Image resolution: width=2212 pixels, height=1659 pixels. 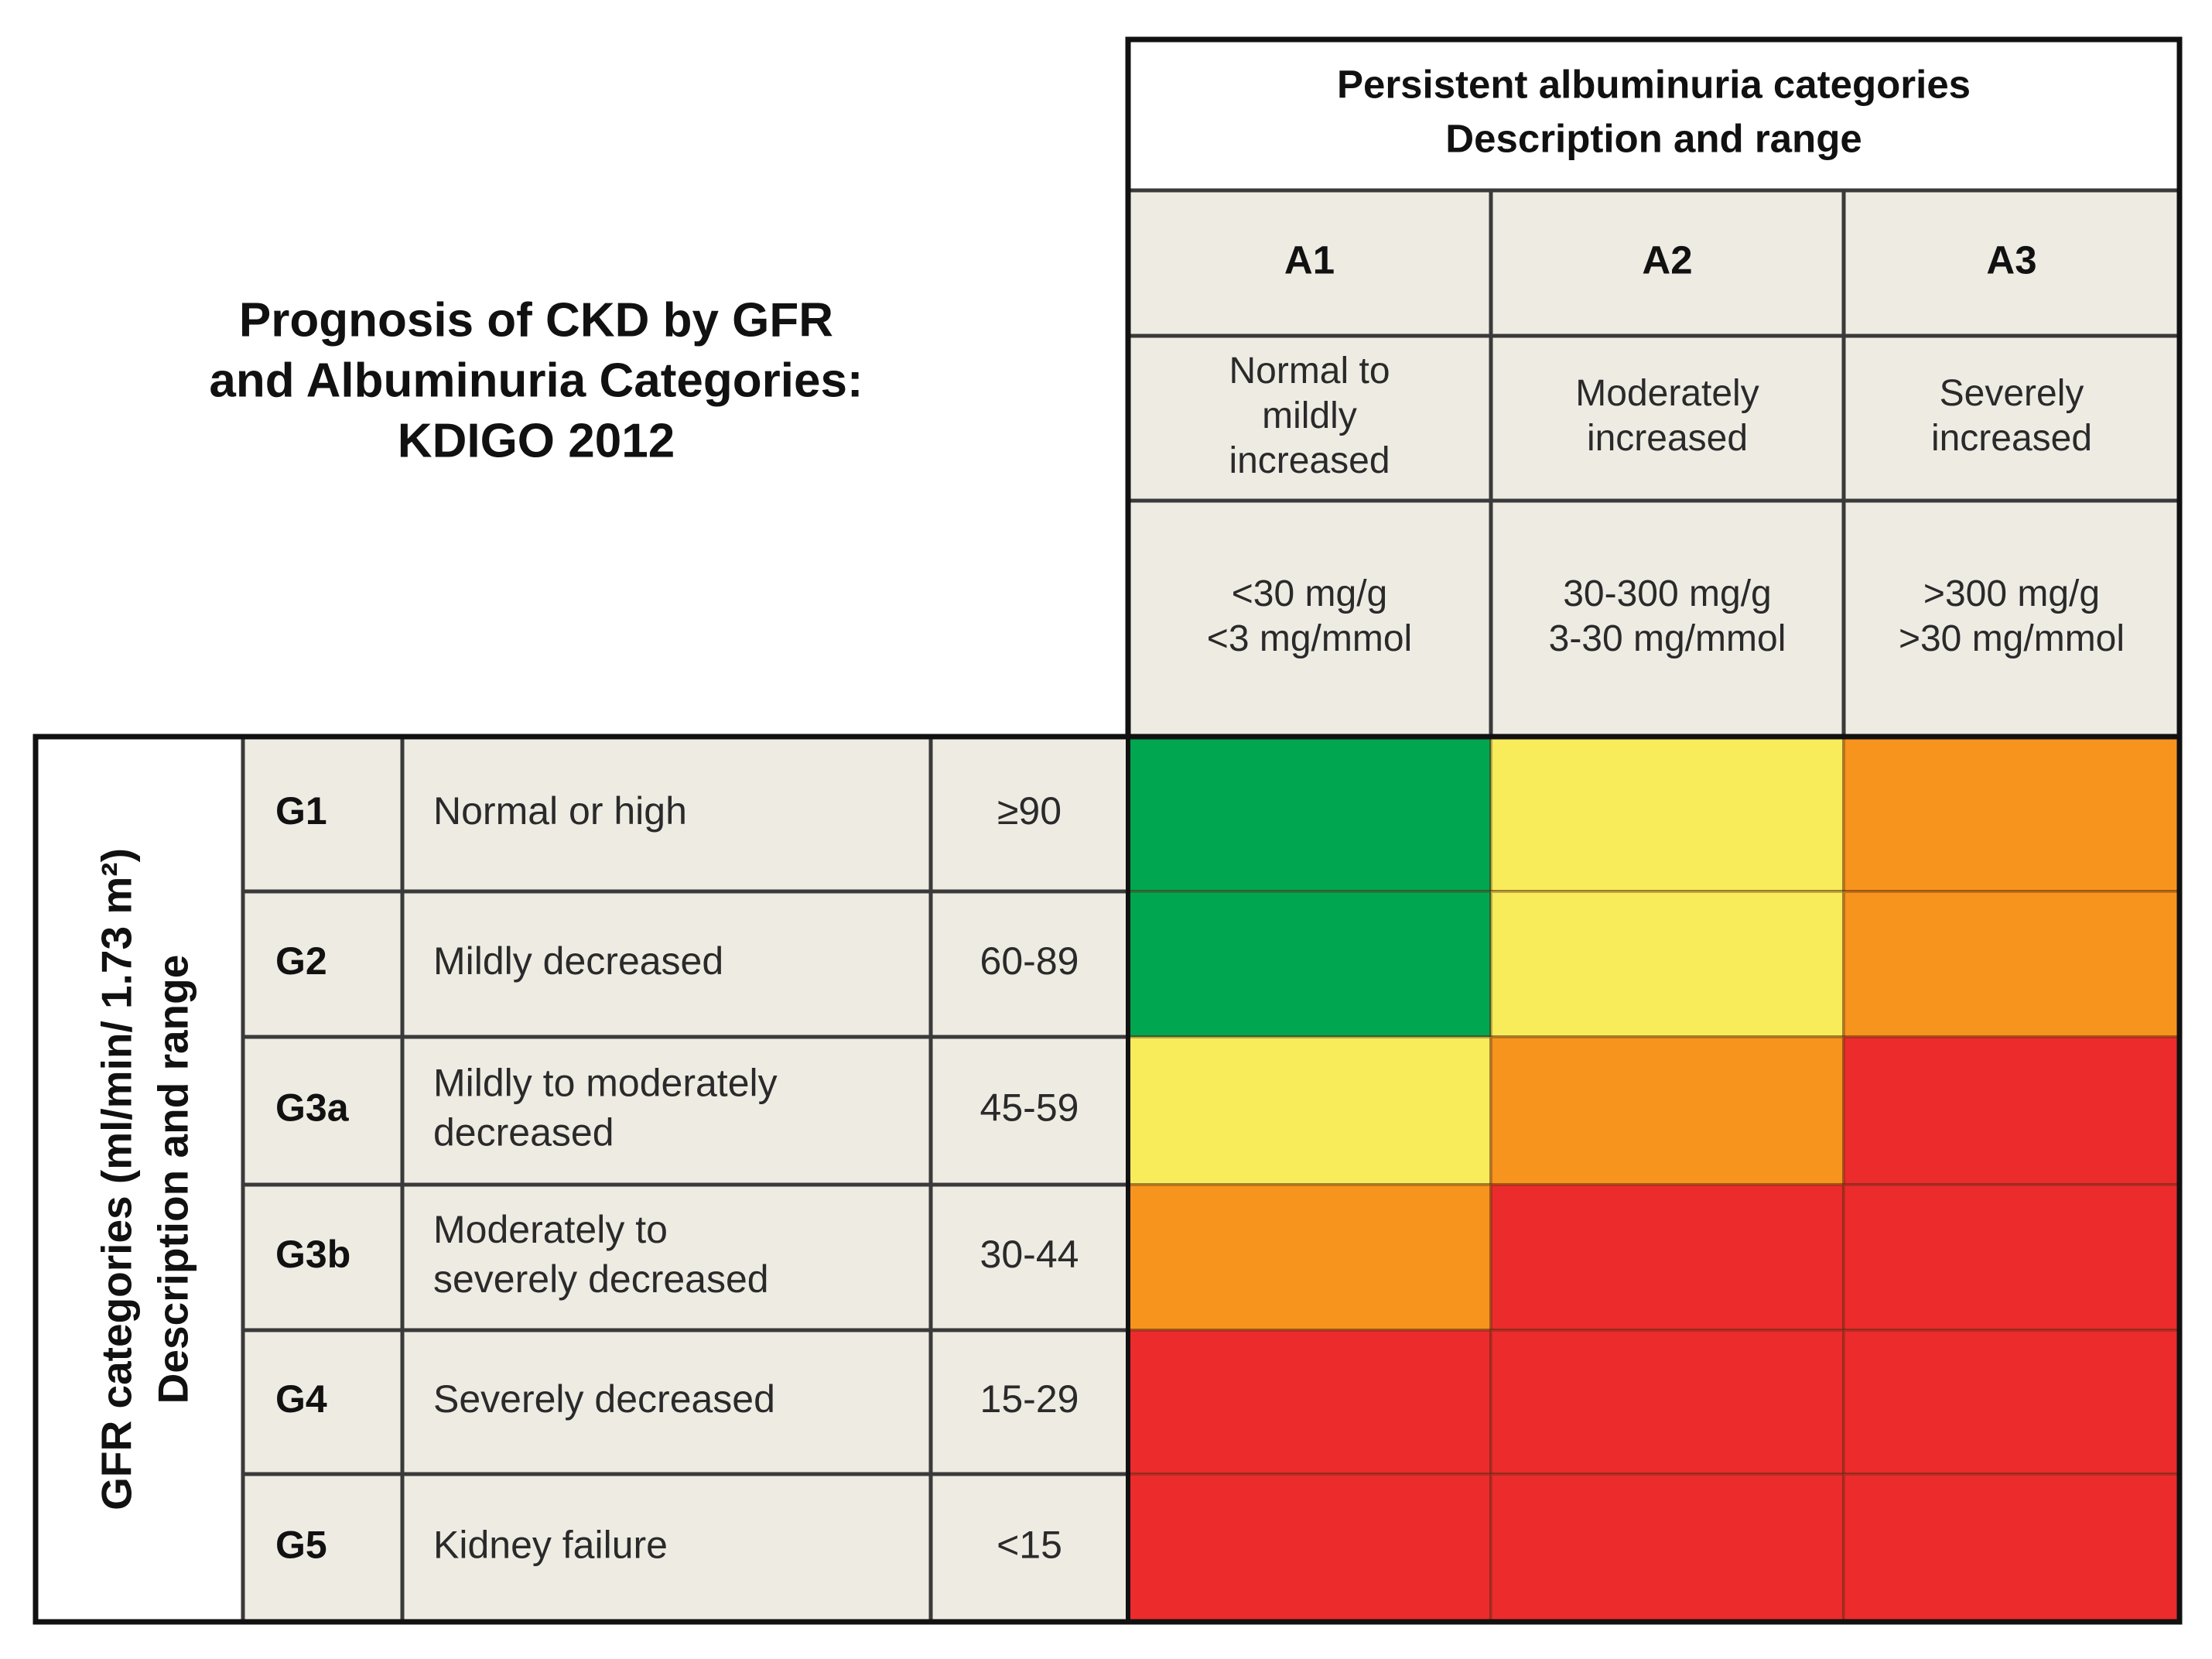 I want to click on row-description: severely decreased, so click(x=601, y=1279).